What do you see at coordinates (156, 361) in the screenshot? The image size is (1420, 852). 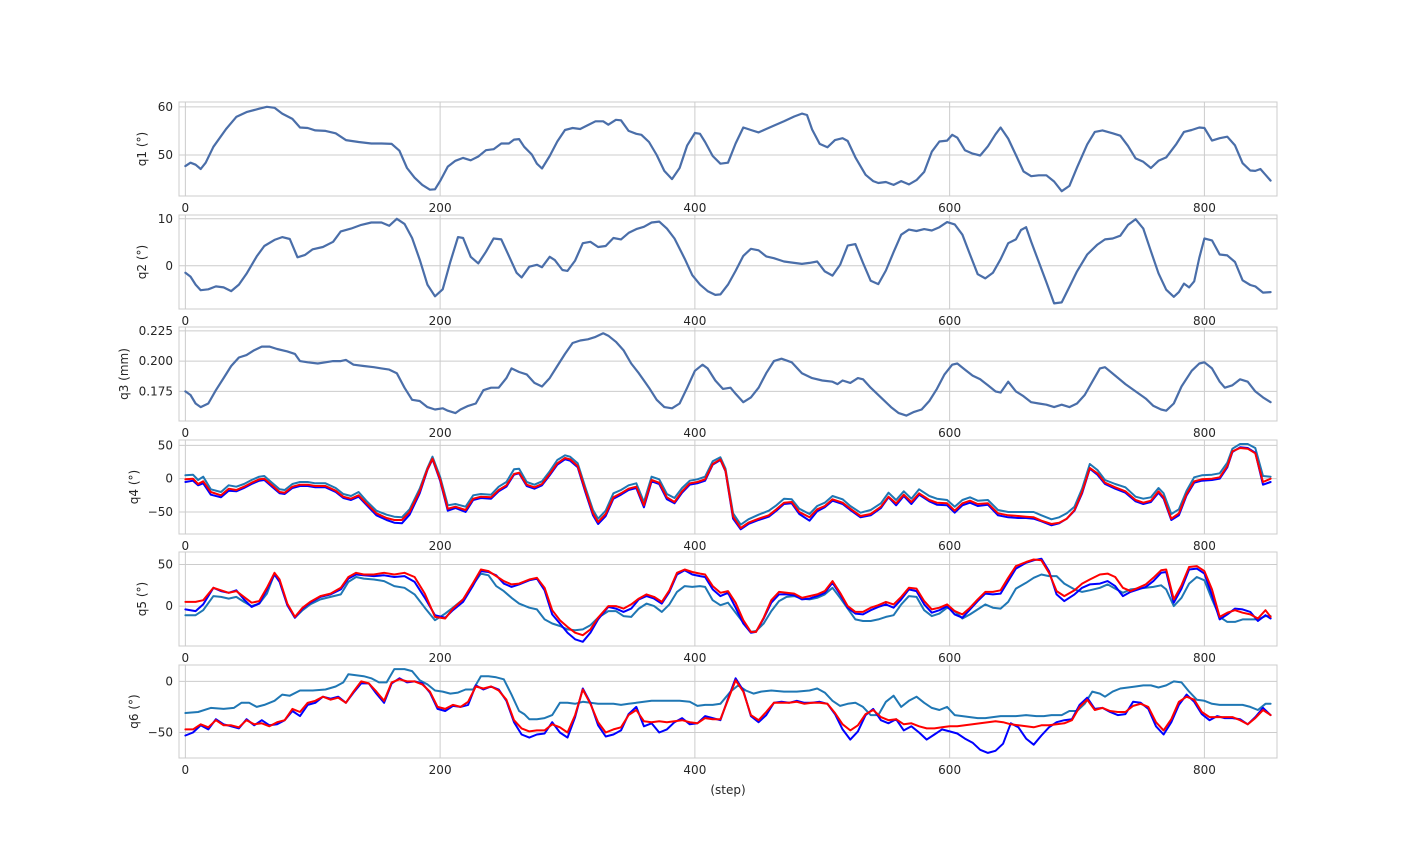 I see `y-tick-label: 0.200` at bounding box center [156, 361].